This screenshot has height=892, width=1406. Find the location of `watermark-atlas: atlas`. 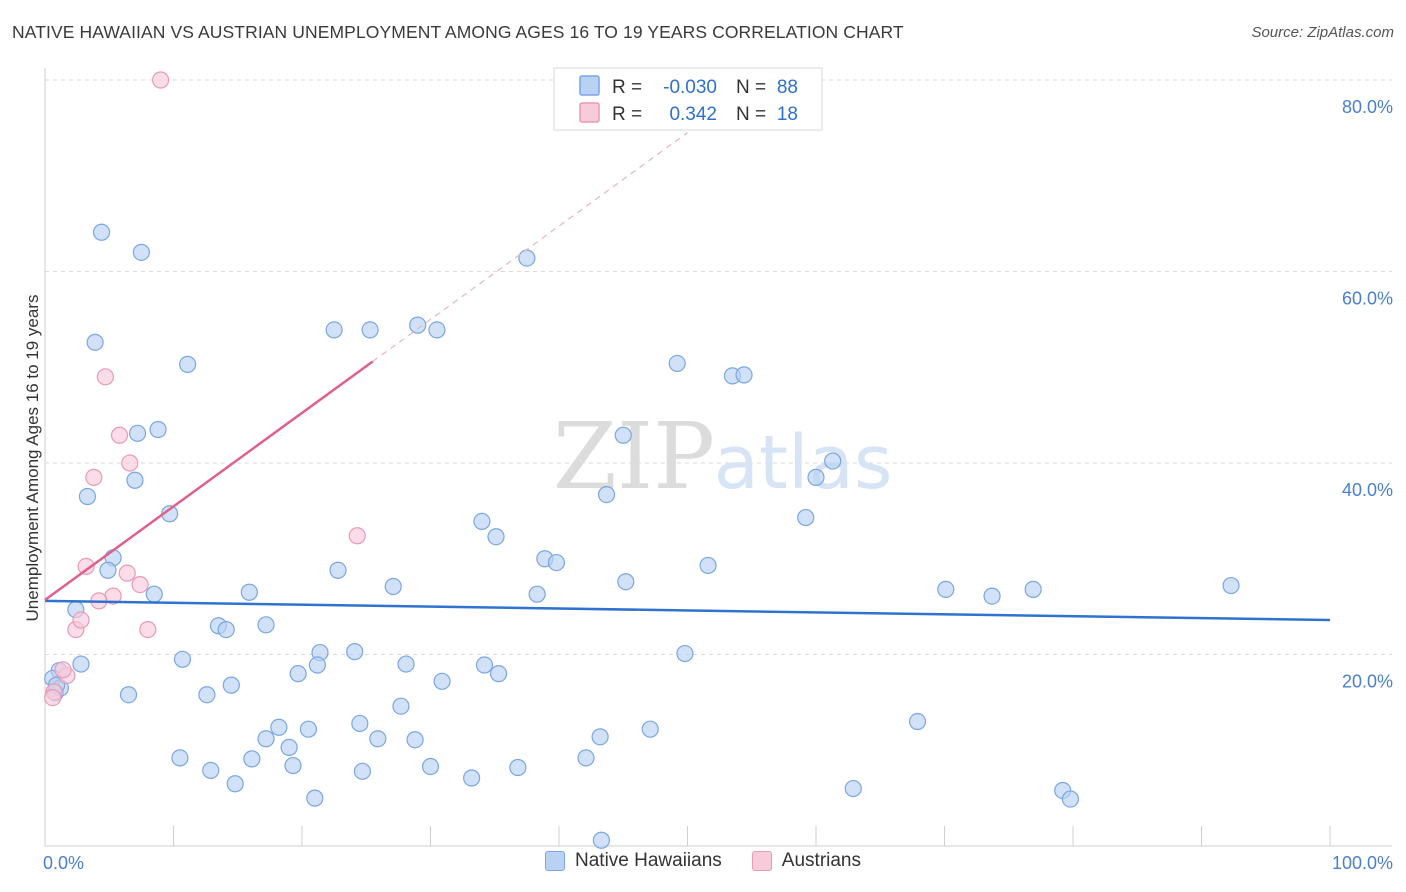

watermark-atlas: atlas is located at coordinates (803, 463).